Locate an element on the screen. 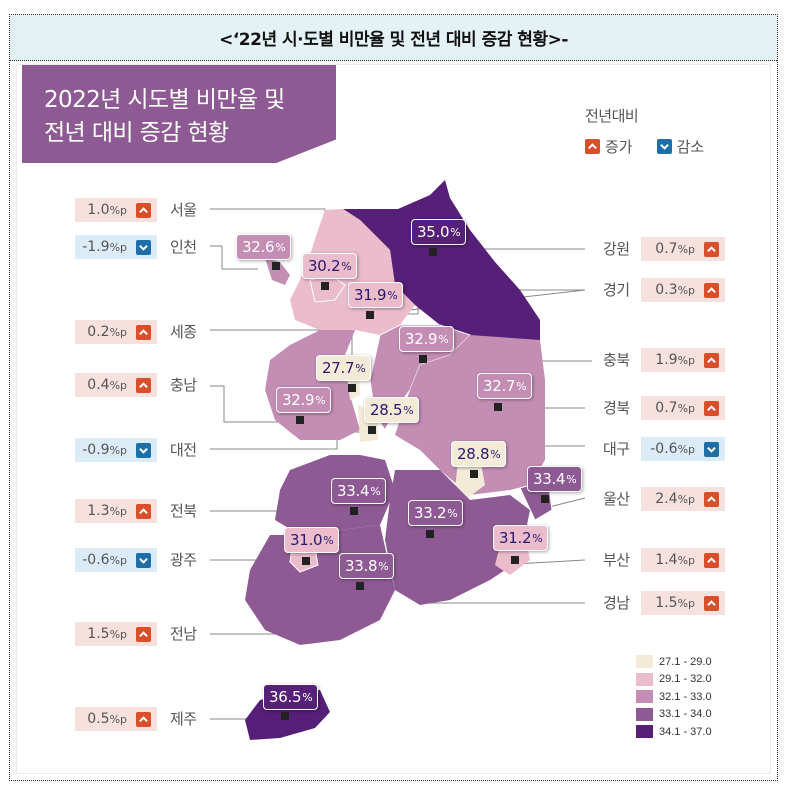  decrease-label: 감소 is located at coordinates (690, 147).